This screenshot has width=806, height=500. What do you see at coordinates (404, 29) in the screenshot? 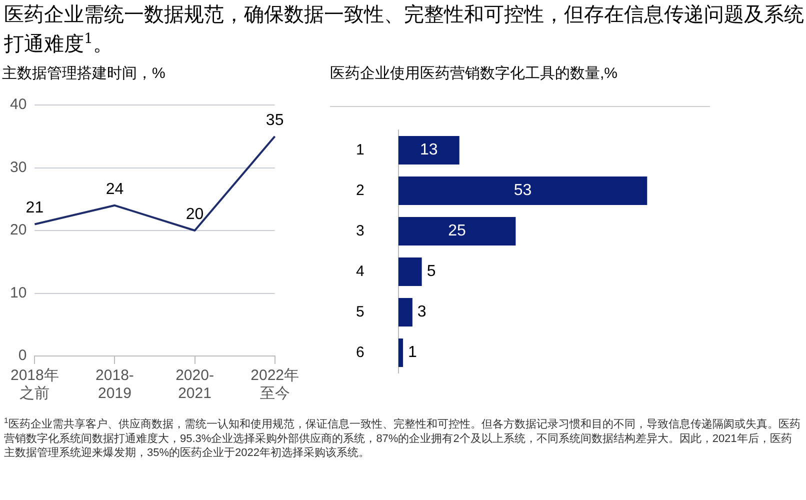
I see `text: 医药企业需统一数据规范，确保数据一致性、完整性和可控性，但存在信息传递问题及系统打通难度$^{1}$。` at bounding box center [404, 29].